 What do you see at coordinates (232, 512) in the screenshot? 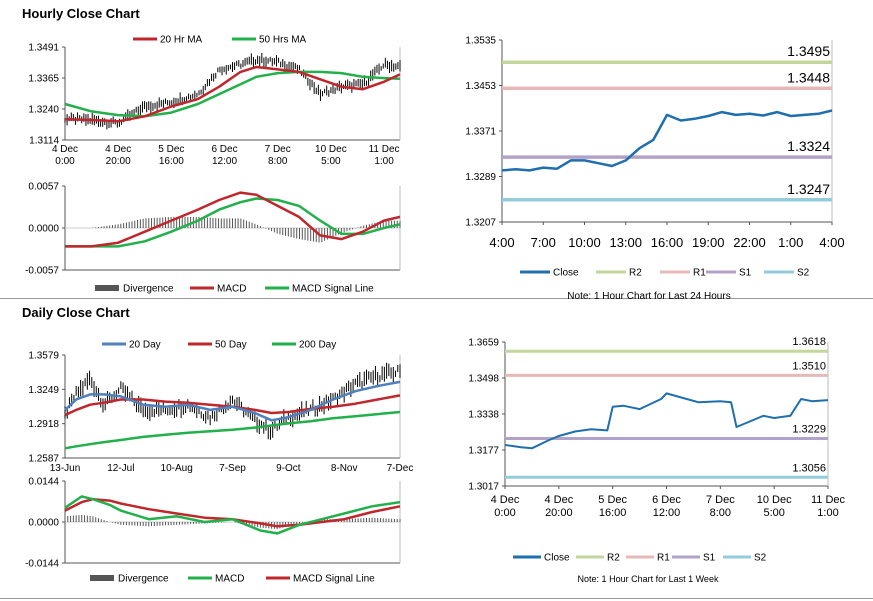
I see `daily-macd-signal-line` at bounding box center [232, 512].